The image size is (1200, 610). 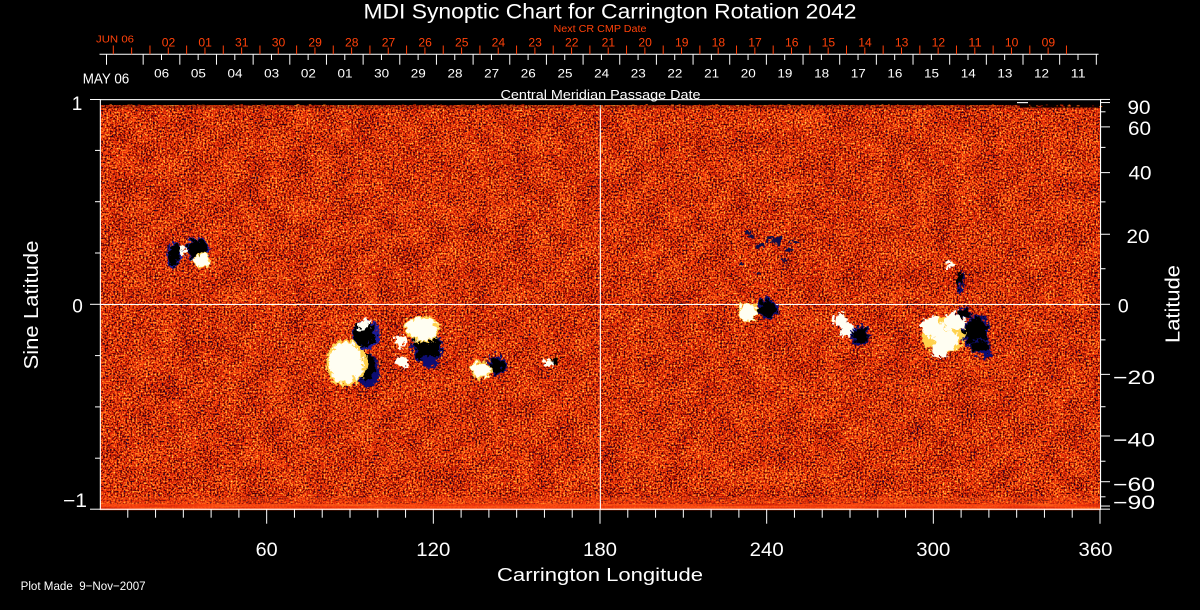 I want to click on svg-text: 240, so click(x=767, y=550).